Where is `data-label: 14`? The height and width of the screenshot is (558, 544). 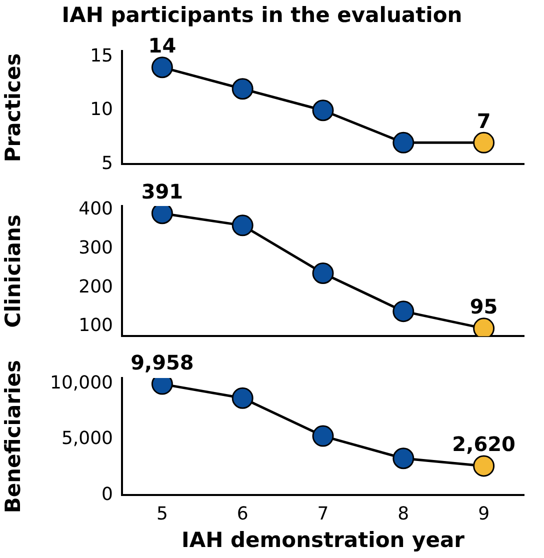
data-label: 14 is located at coordinates (162, 46).